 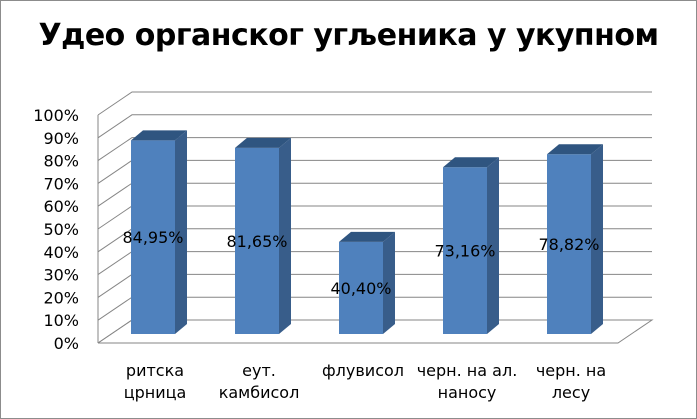 What do you see at coordinates (568, 244) in the screenshot?
I see `data-label: 78,82%` at bounding box center [568, 244].